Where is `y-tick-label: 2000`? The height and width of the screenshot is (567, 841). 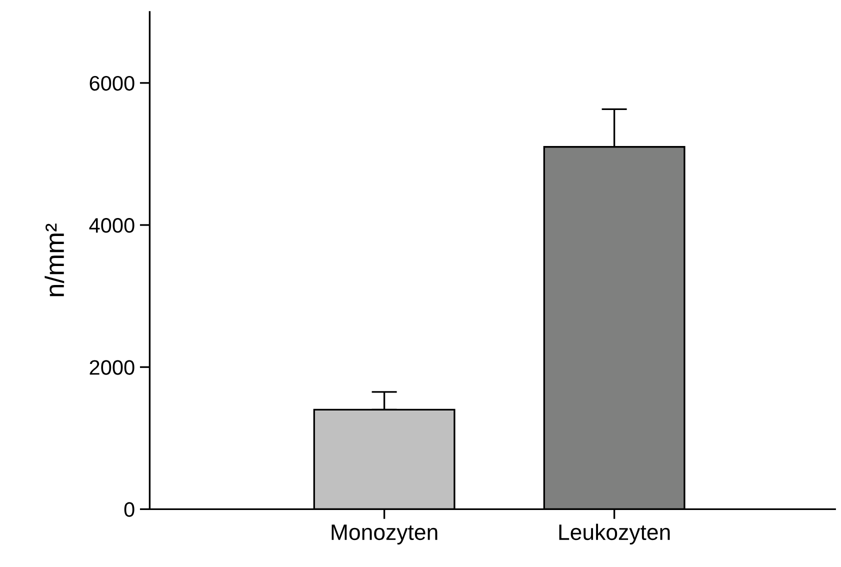
y-tick-label: 2000 is located at coordinates (112, 367).